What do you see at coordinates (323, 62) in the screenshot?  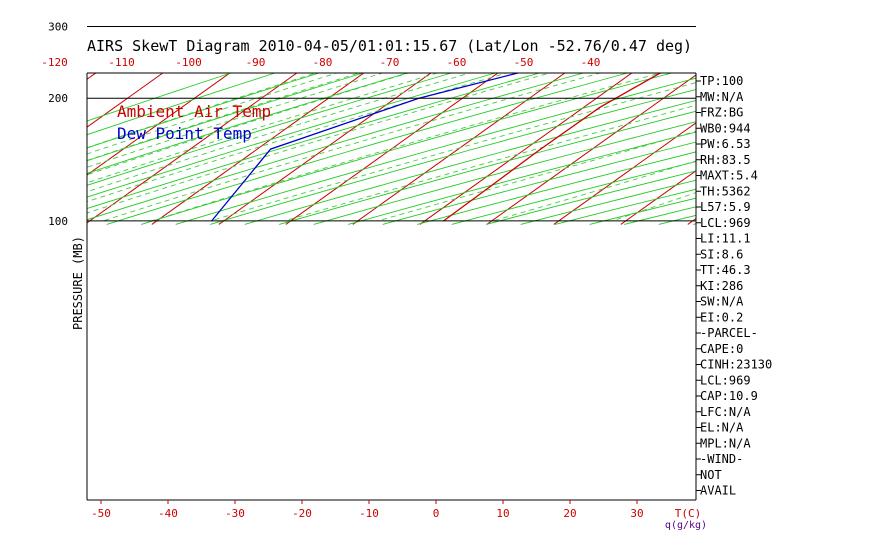 I see `top-temp-tick-label: -80` at bounding box center [323, 62].